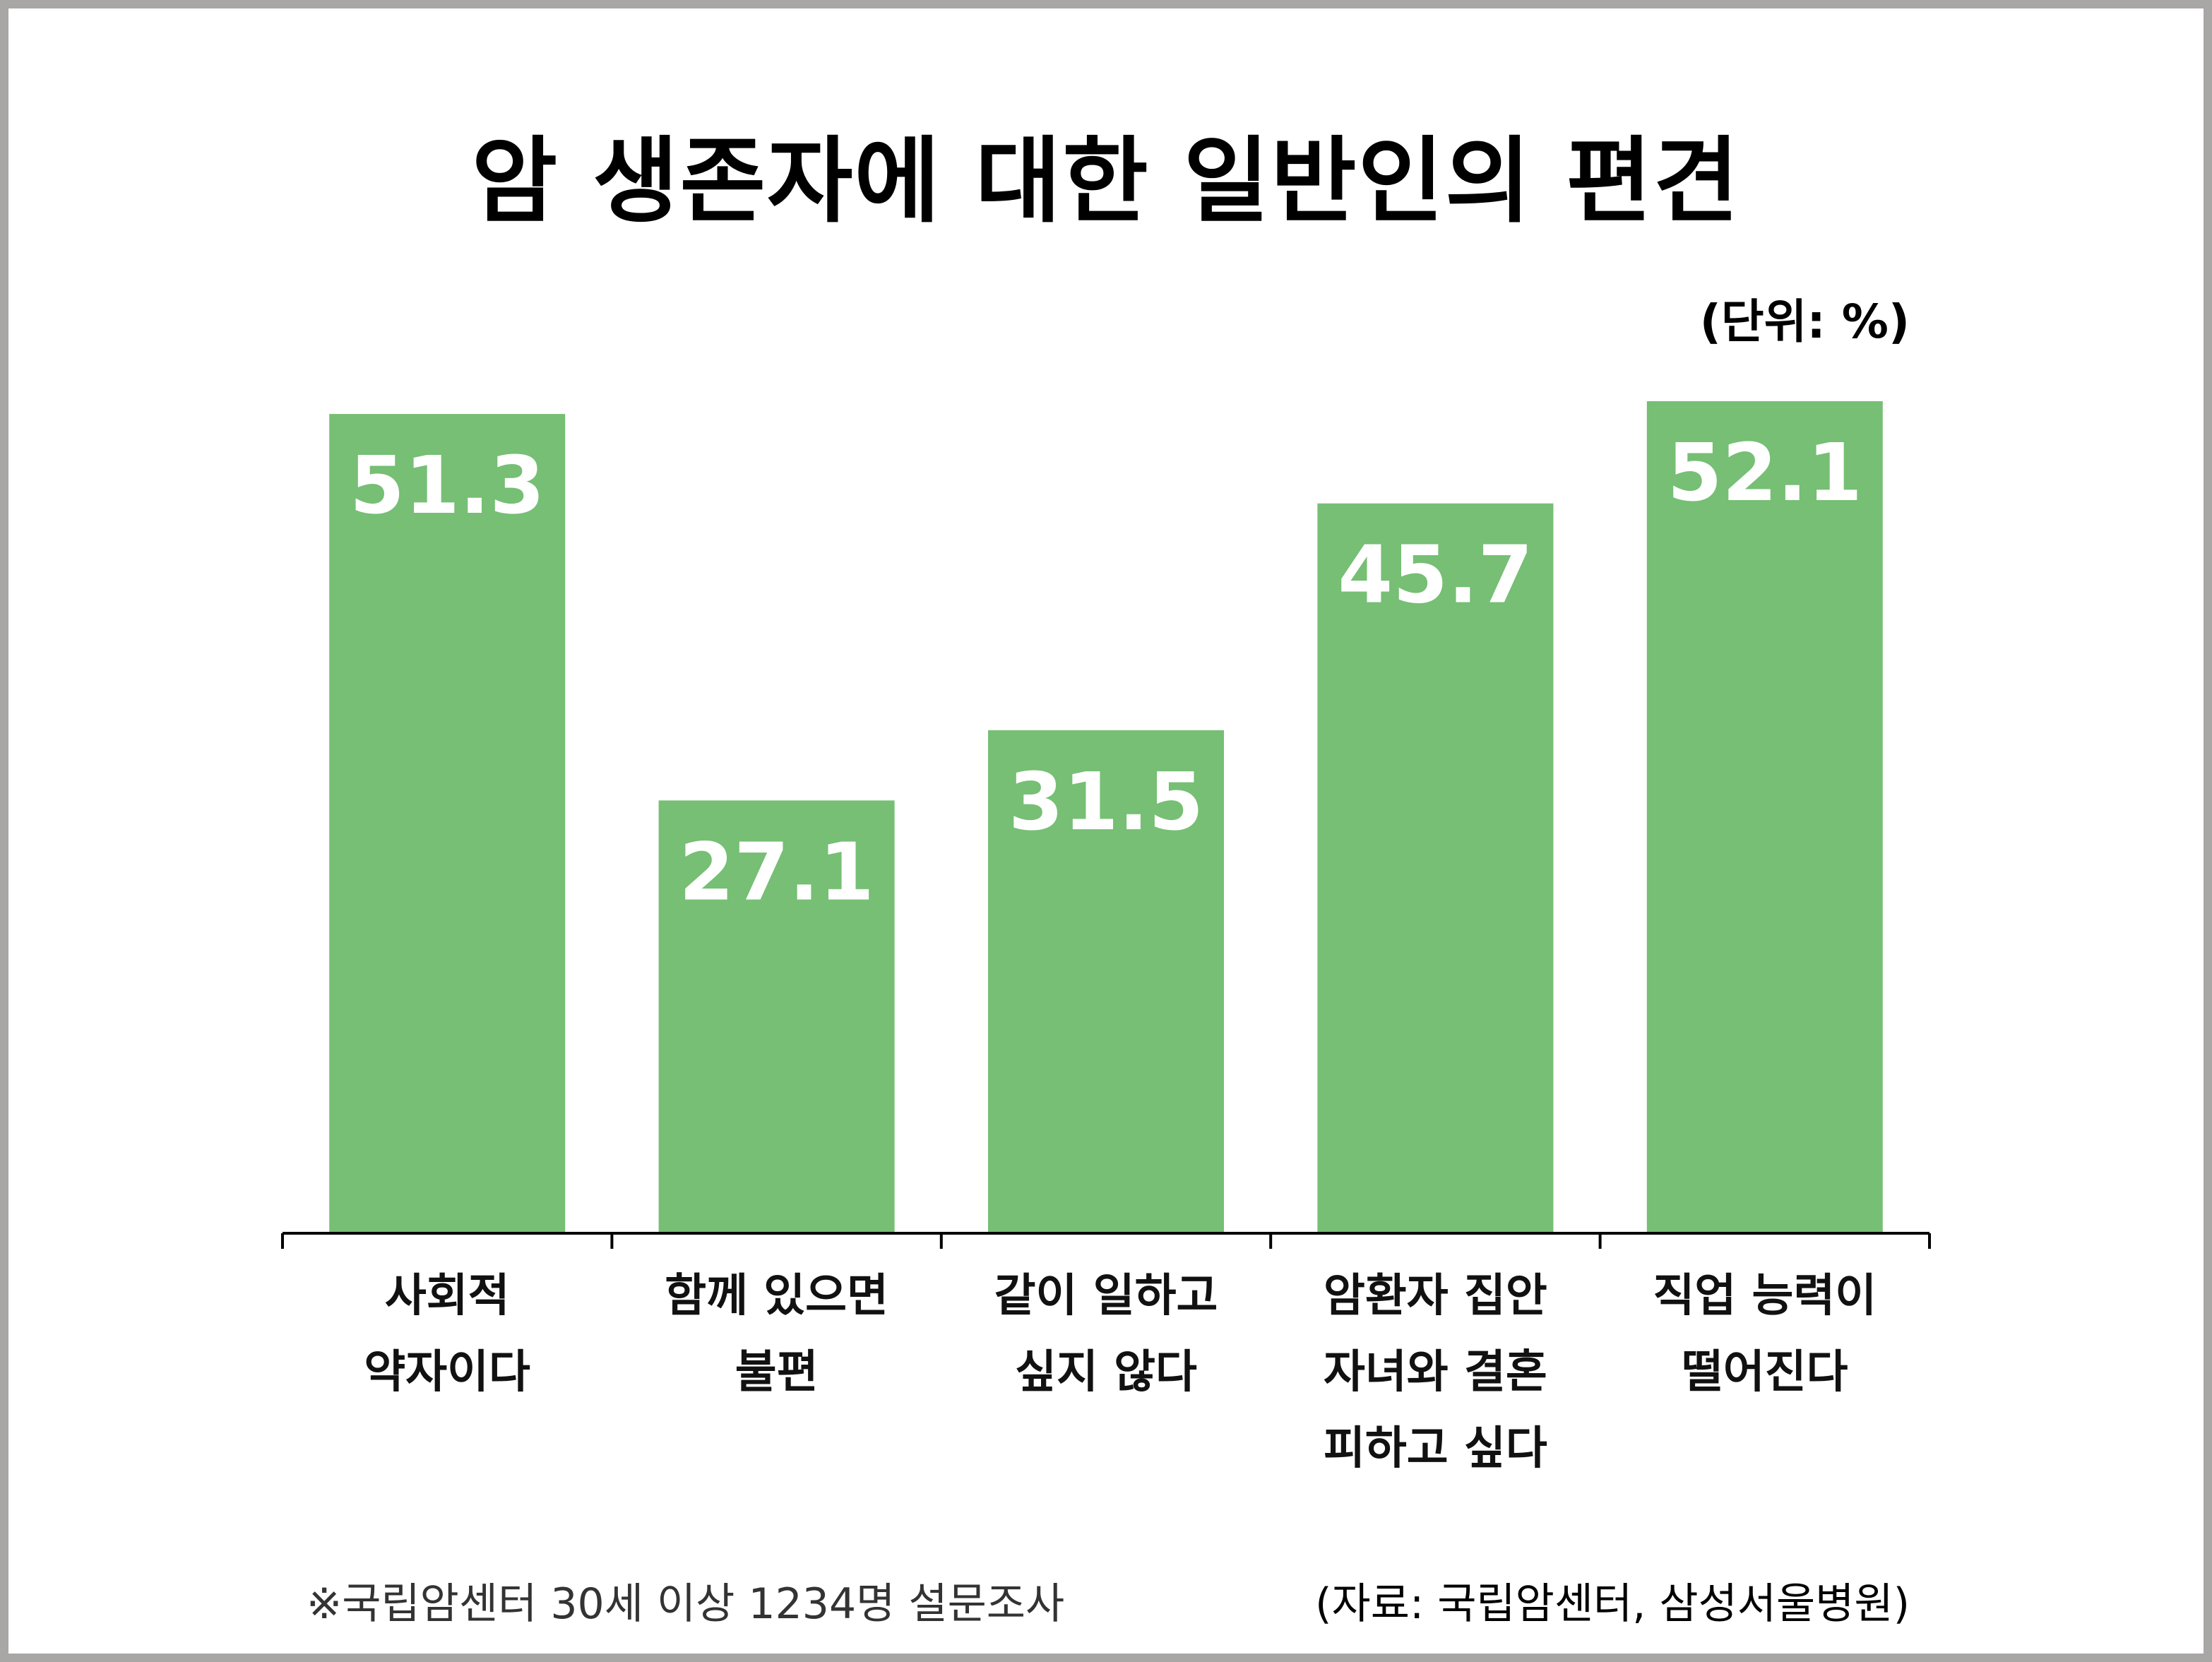 Image resolution: width=2212 pixels, height=1662 pixels. Describe the element at coordinates (777, 872) in the screenshot. I see `bar-value-label-2: 27.1` at that location.